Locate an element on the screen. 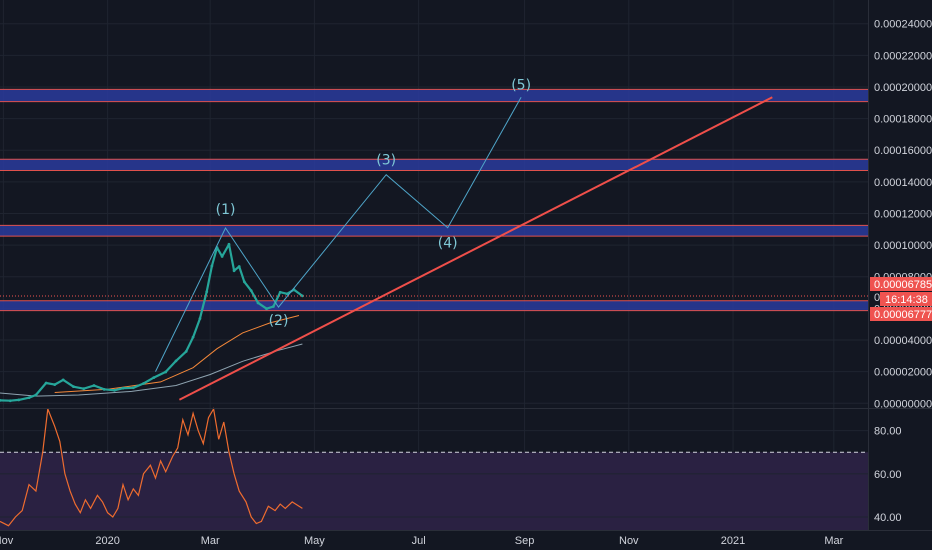 This screenshot has height=550, width=932. partial-price-tick: 0. is located at coordinates (878, 298).